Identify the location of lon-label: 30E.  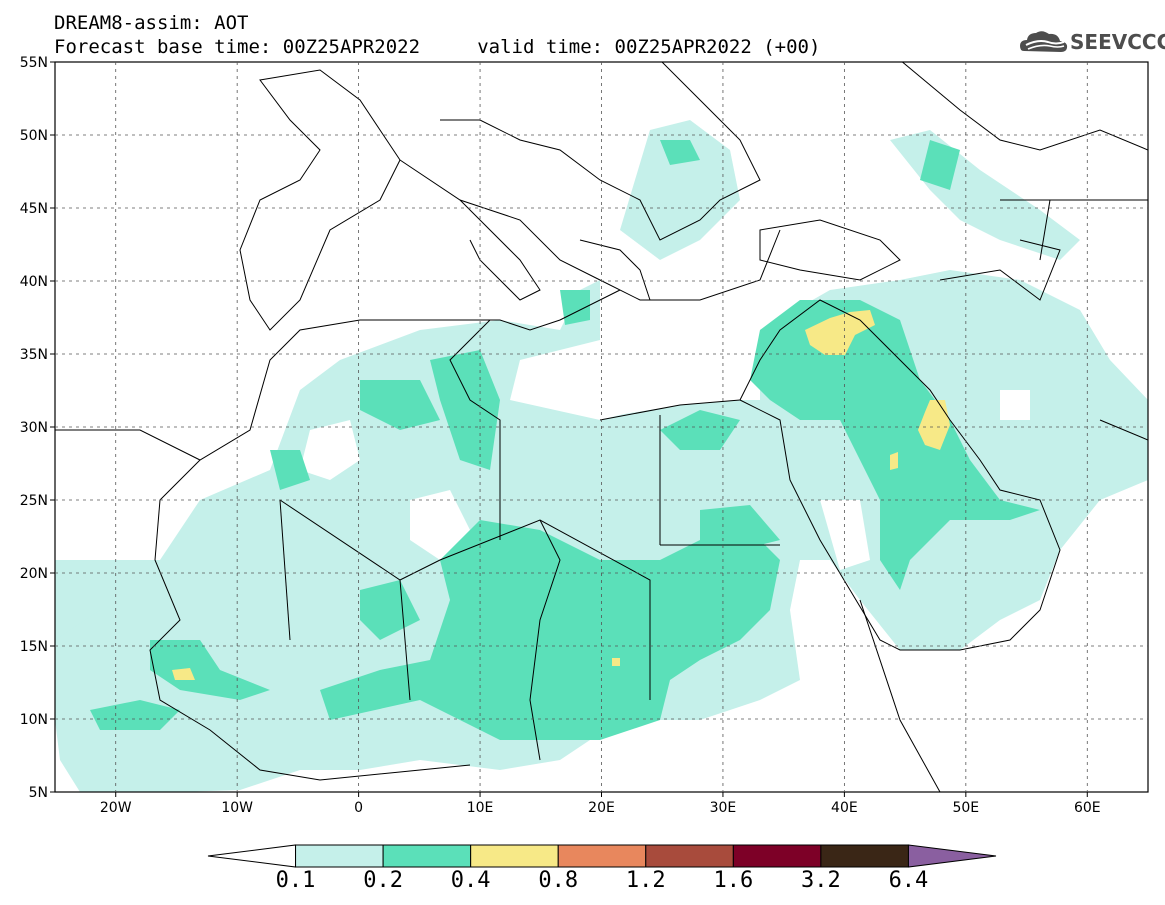
(723, 808).